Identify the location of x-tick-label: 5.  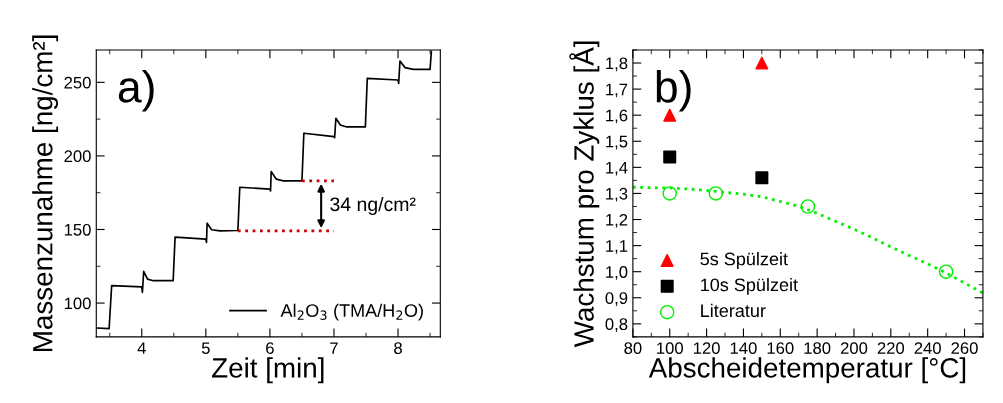
(205, 348).